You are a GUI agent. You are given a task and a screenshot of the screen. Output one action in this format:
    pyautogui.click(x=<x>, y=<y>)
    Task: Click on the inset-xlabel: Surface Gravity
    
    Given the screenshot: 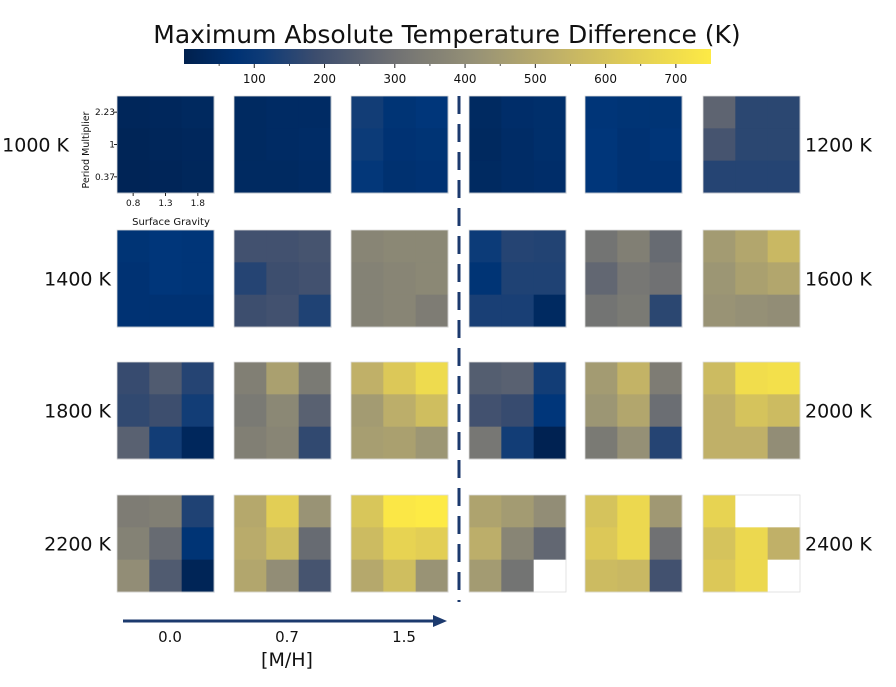 What is the action you would take?
    pyautogui.click(x=171, y=222)
    